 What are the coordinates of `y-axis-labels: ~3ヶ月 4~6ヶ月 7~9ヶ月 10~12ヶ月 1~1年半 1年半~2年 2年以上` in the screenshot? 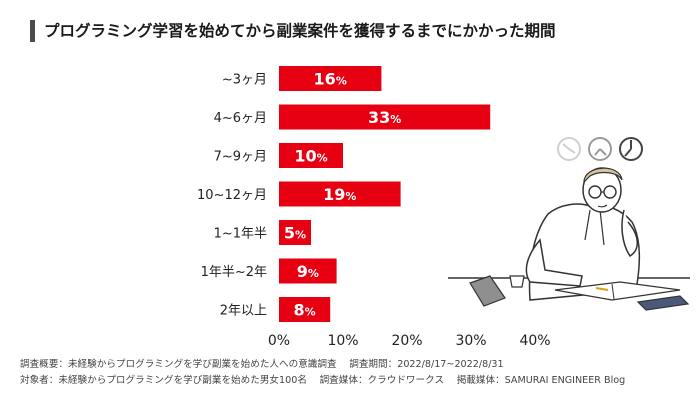 It's located at (232, 196).